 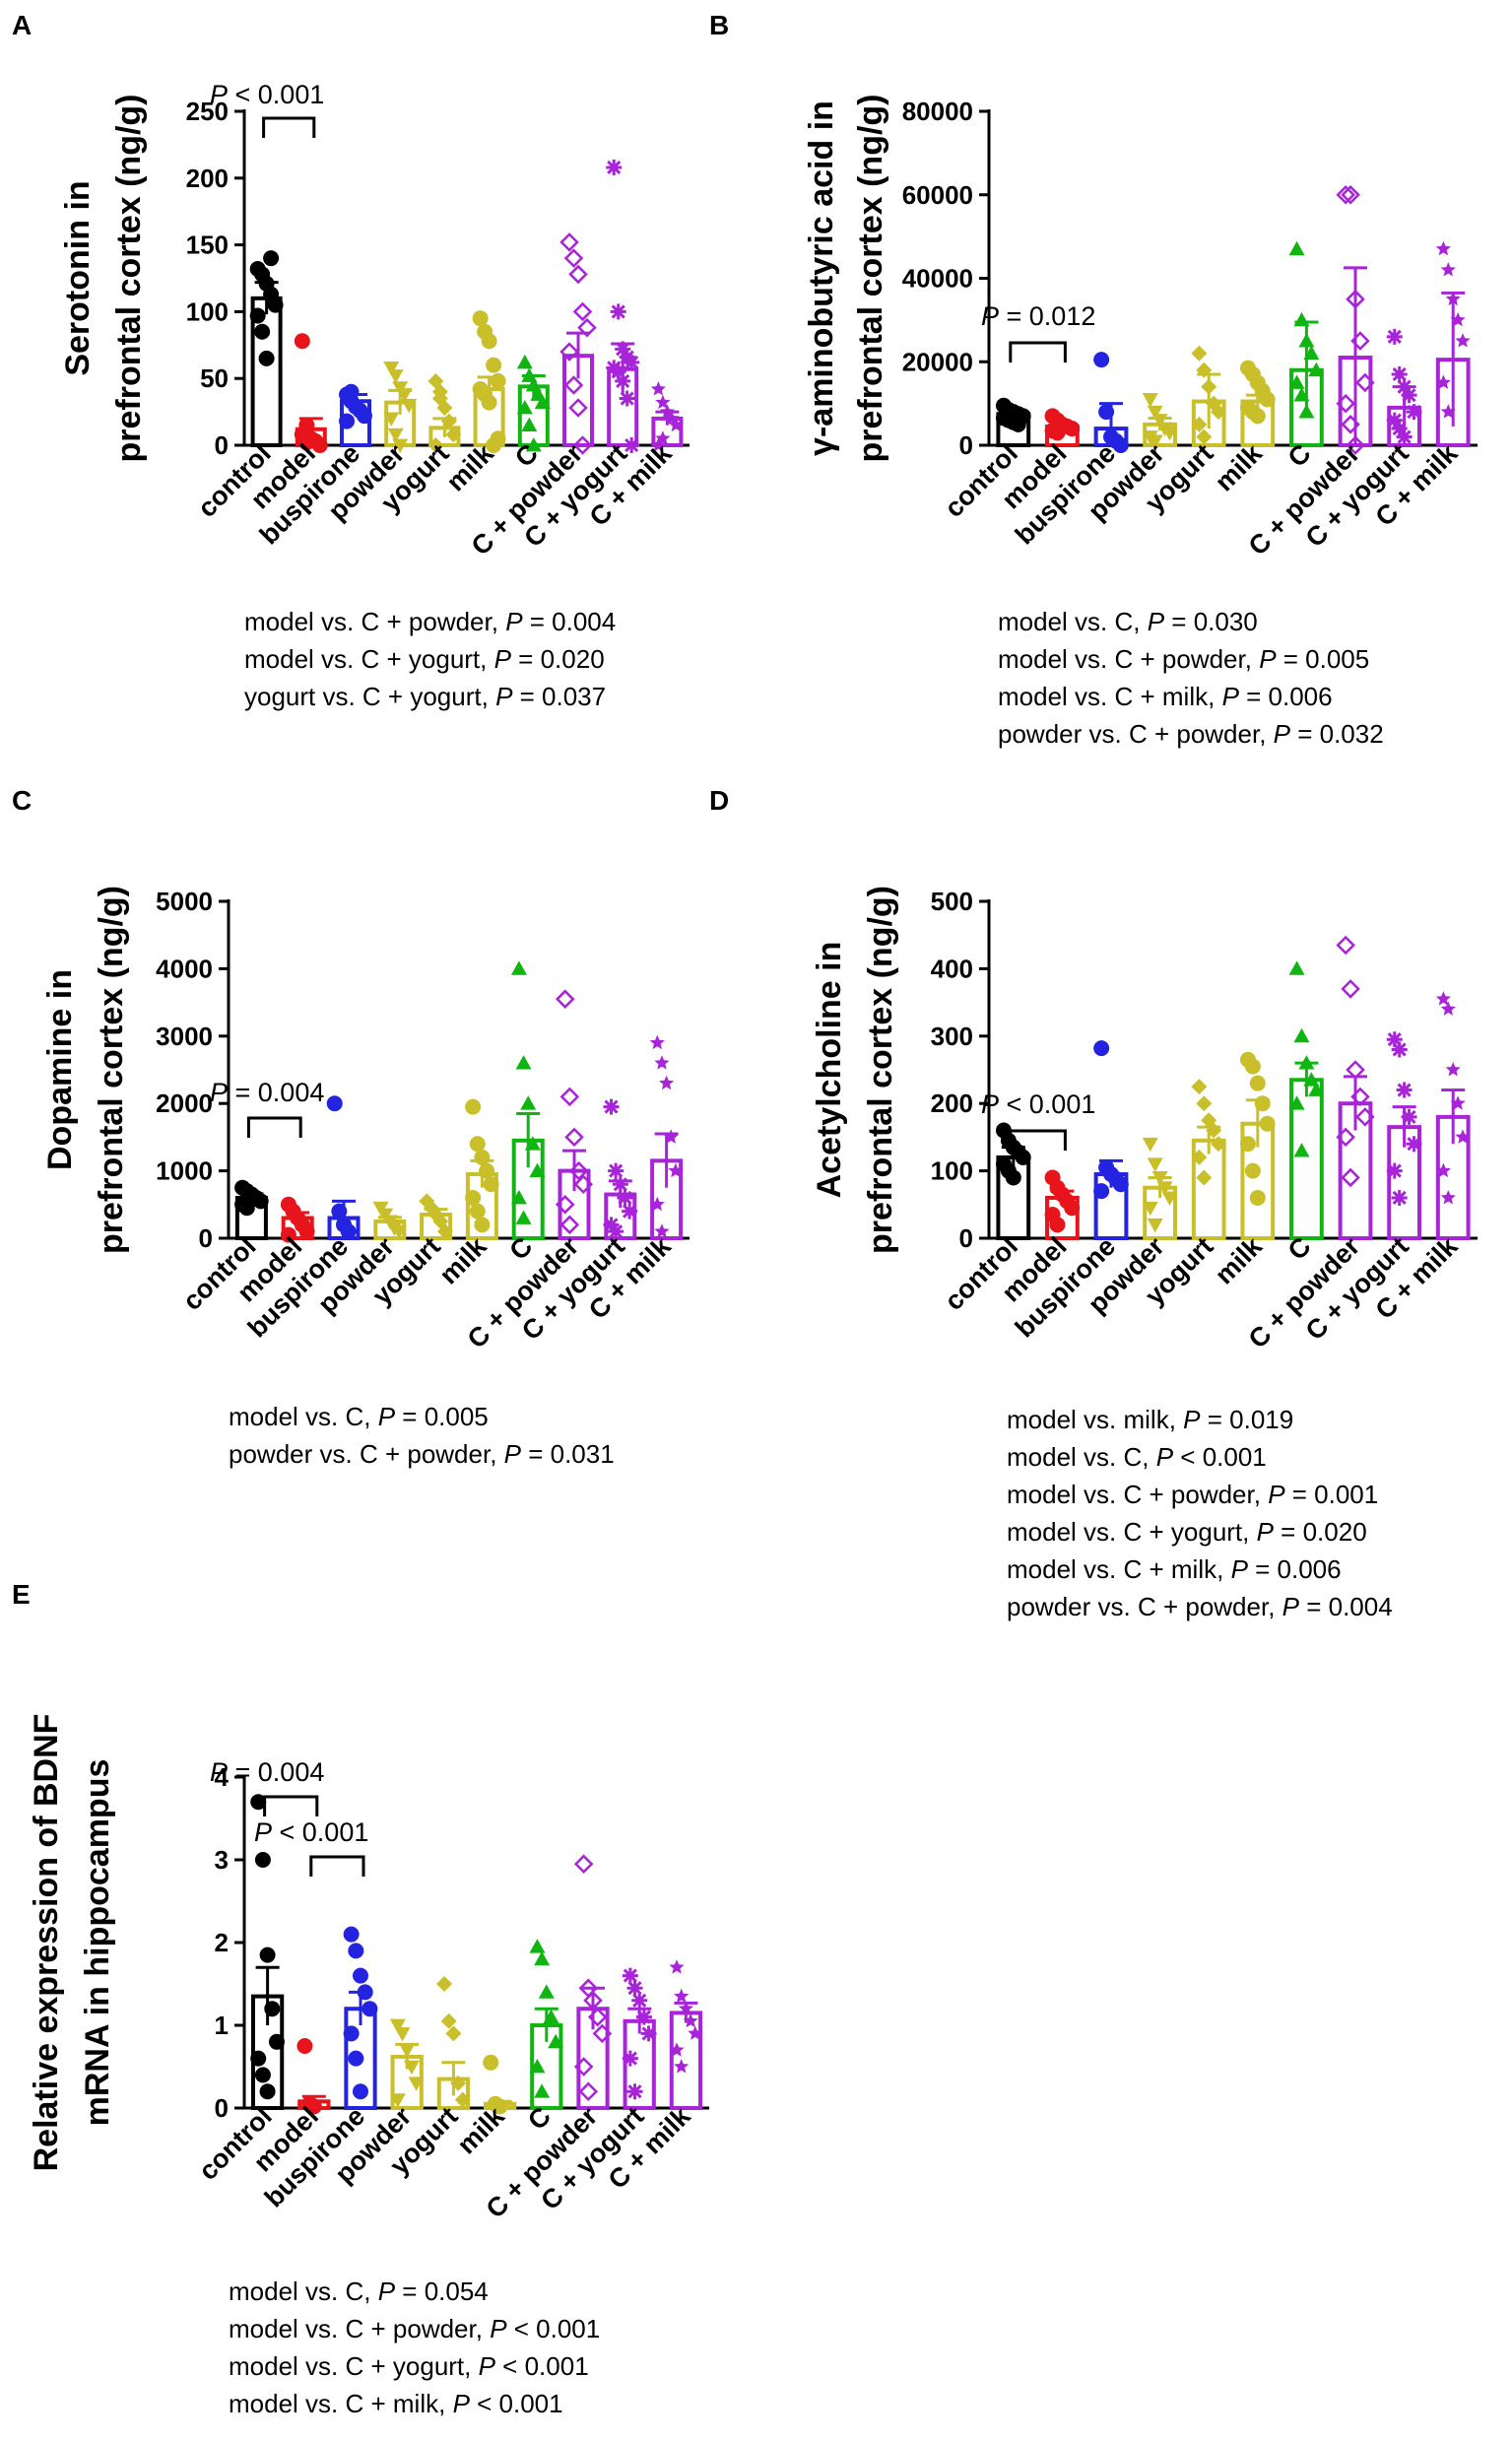 I want to click on panel-letter: A, so click(x=22, y=25).